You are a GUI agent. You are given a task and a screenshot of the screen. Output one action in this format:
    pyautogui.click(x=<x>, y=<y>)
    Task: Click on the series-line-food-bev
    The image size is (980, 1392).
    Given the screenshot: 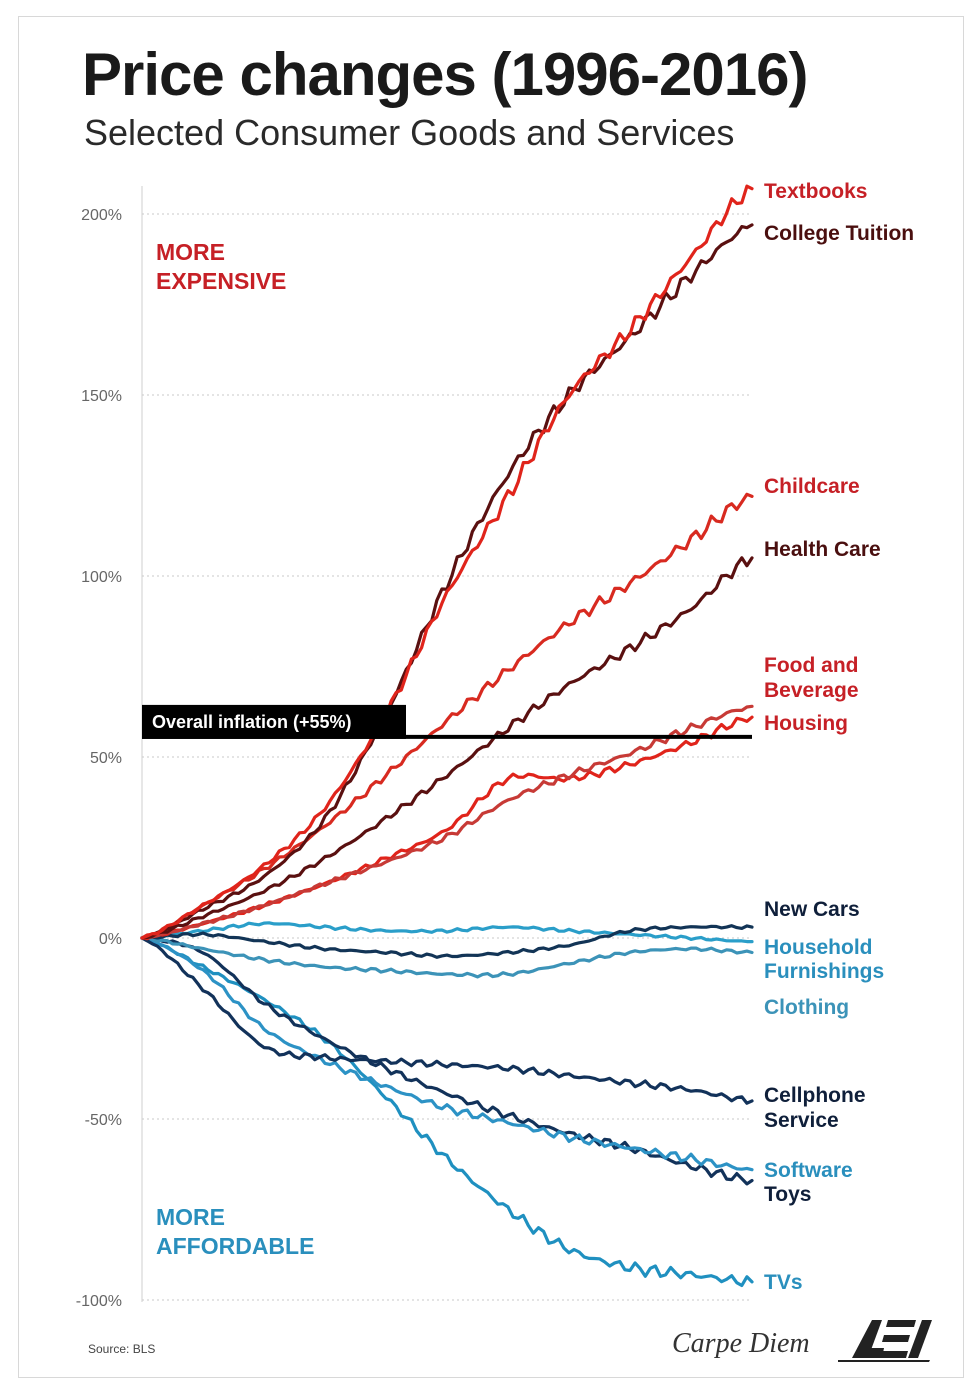 What is the action you would take?
    pyautogui.click(x=447, y=822)
    